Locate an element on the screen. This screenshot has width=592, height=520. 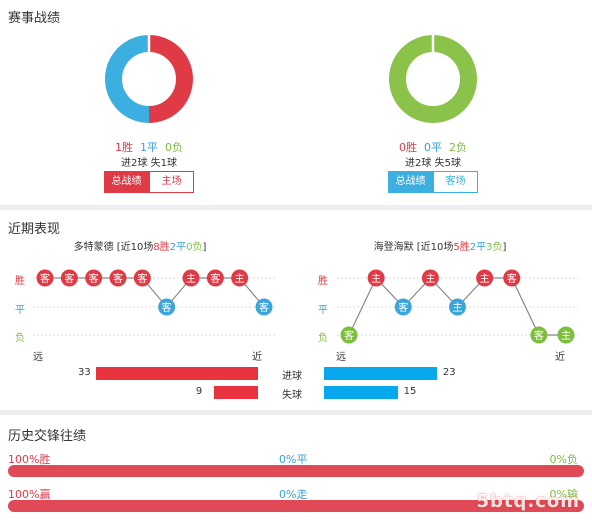
away-team-name: 海登海默 is located at coordinates (393, 247).